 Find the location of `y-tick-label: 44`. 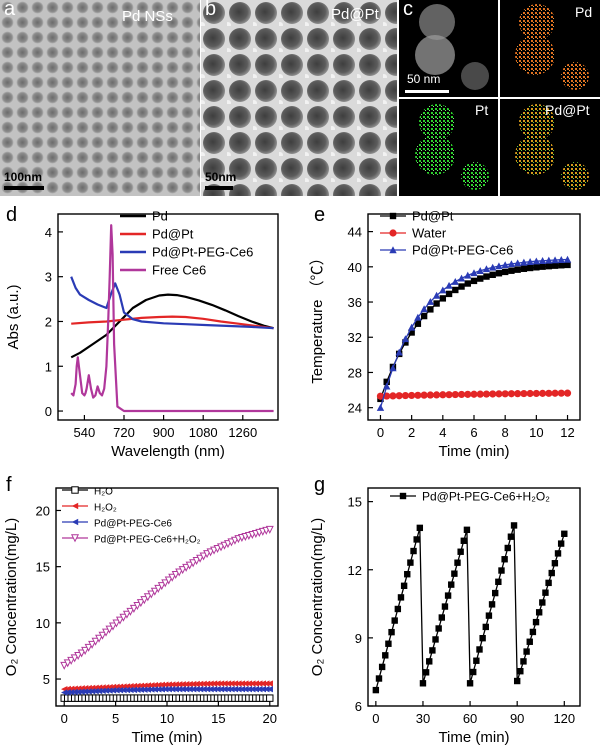

y-tick-label: 44 is located at coordinates (355, 232).